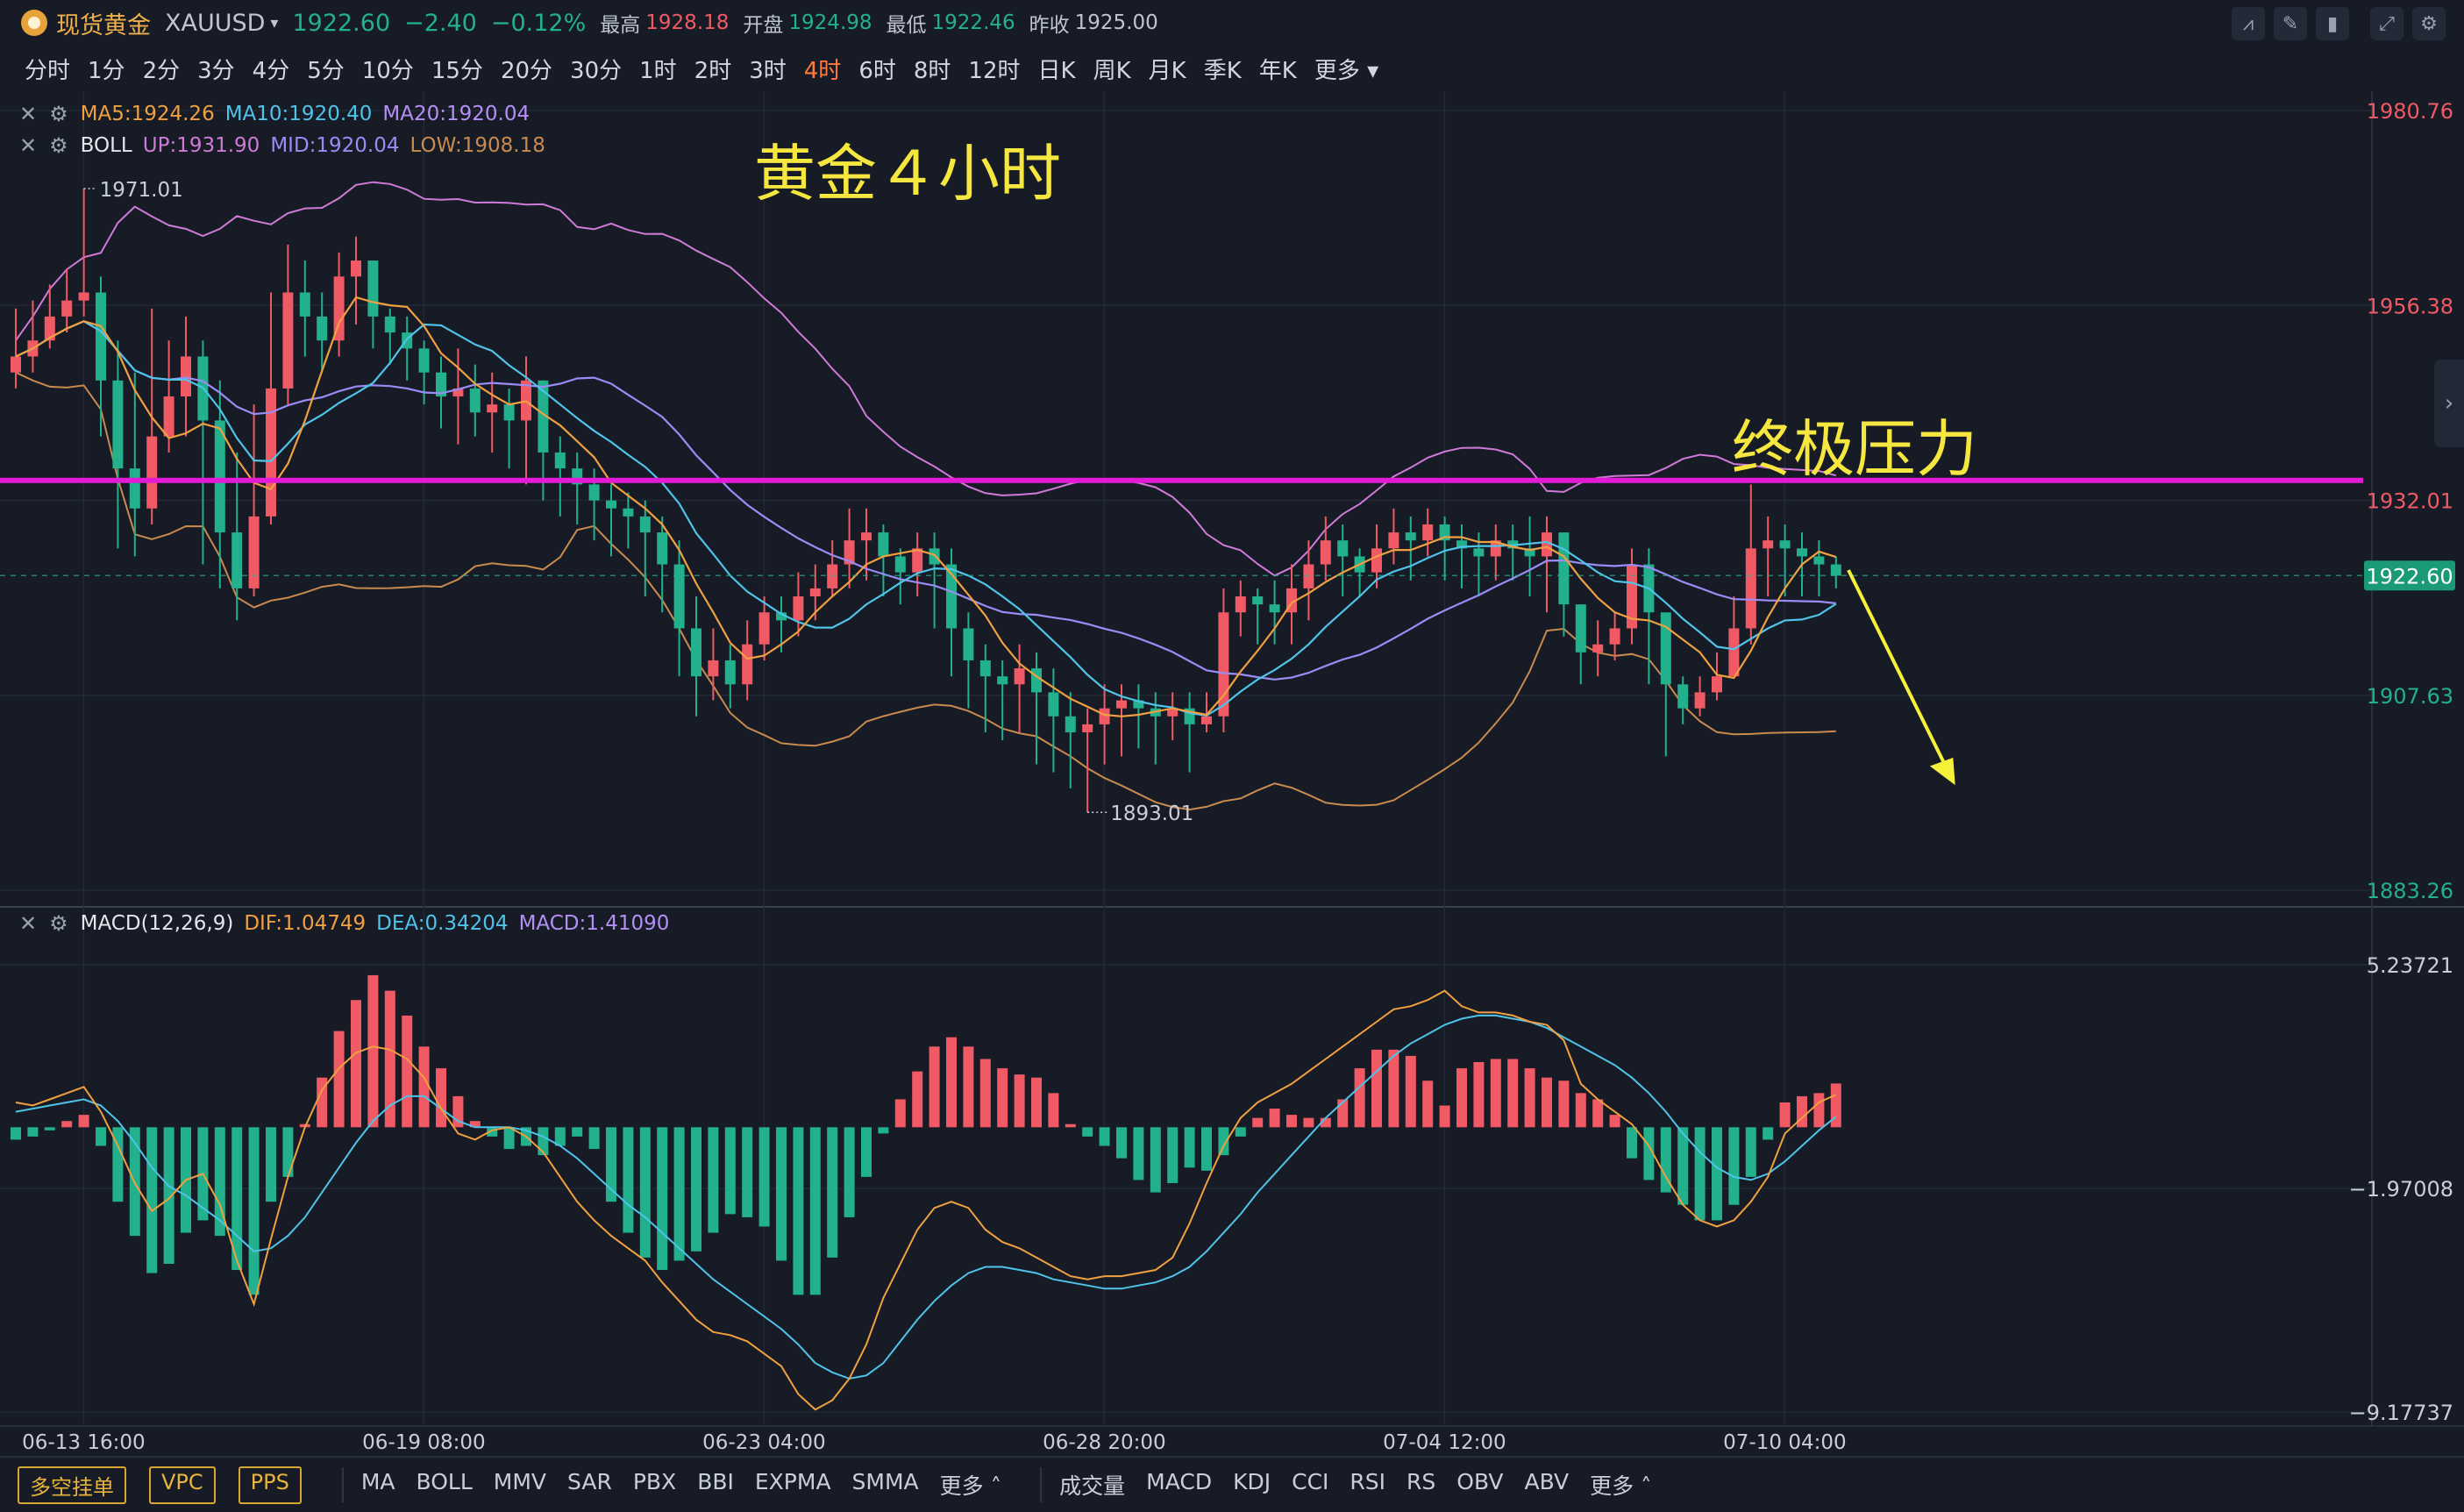 The height and width of the screenshot is (1512, 2464). Describe the element at coordinates (48, 70) in the screenshot. I see `timeframe-0: 分时` at that location.